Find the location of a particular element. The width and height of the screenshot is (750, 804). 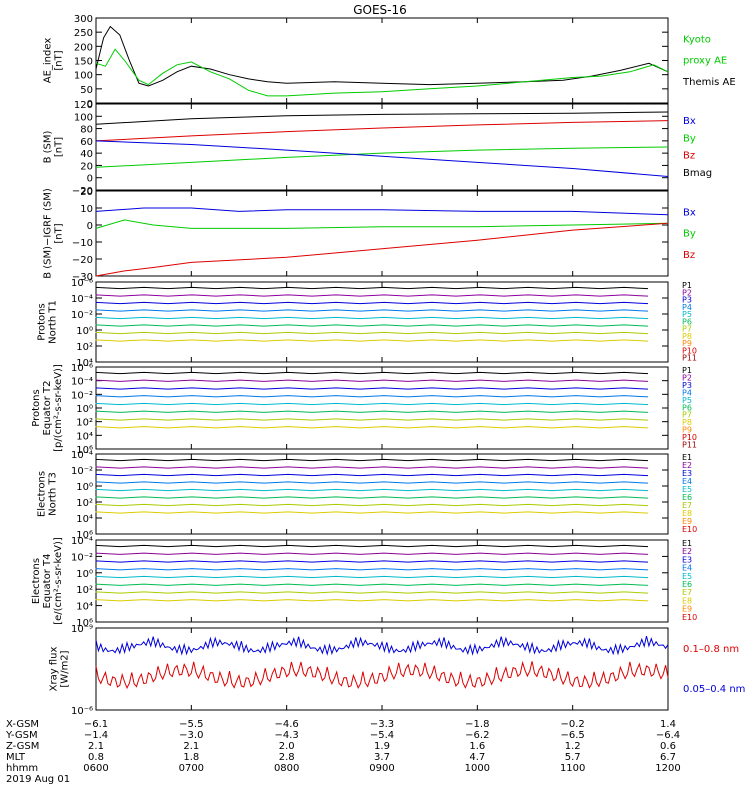

footer-value: 0800 is located at coordinates (286, 768).